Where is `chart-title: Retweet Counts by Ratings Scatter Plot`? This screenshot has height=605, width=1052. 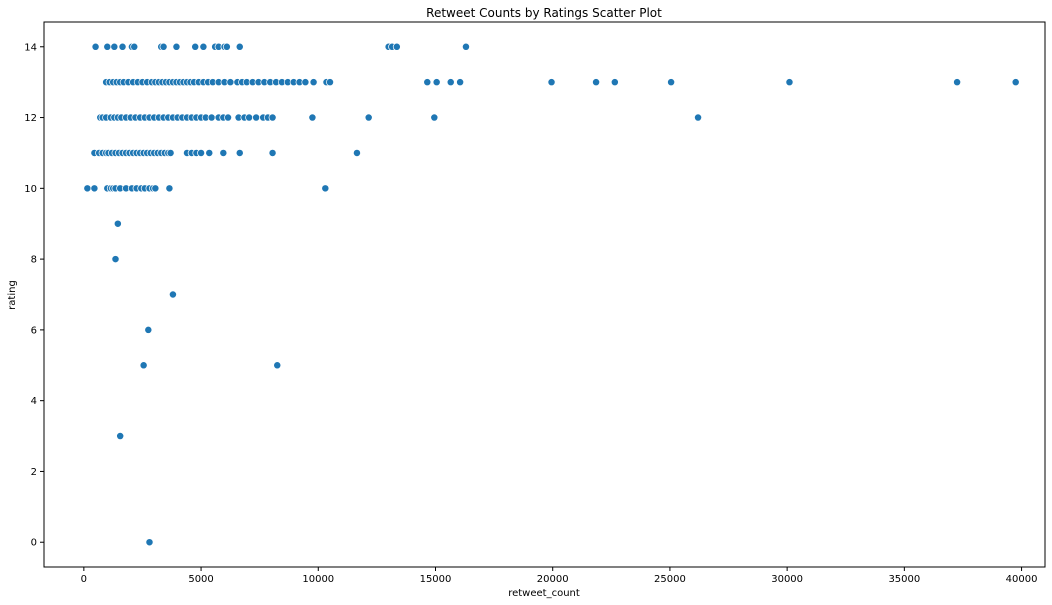 chart-title: Retweet Counts by Ratings Scatter Plot is located at coordinates (544, 13).